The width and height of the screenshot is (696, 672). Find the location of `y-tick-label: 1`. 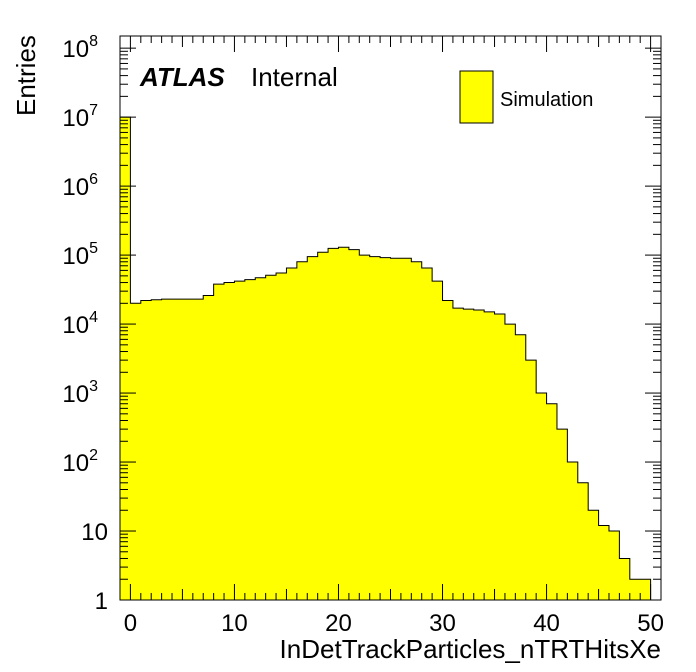

y-tick-label: 1 is located at coordinates (101, 601).